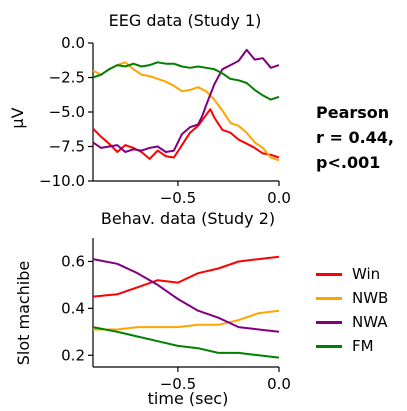 The height and width of the screenshot is (411, 407). Describe the element at coordinates (366, 274) in the screenshot. I see `legend-label-win: Win` at that location.